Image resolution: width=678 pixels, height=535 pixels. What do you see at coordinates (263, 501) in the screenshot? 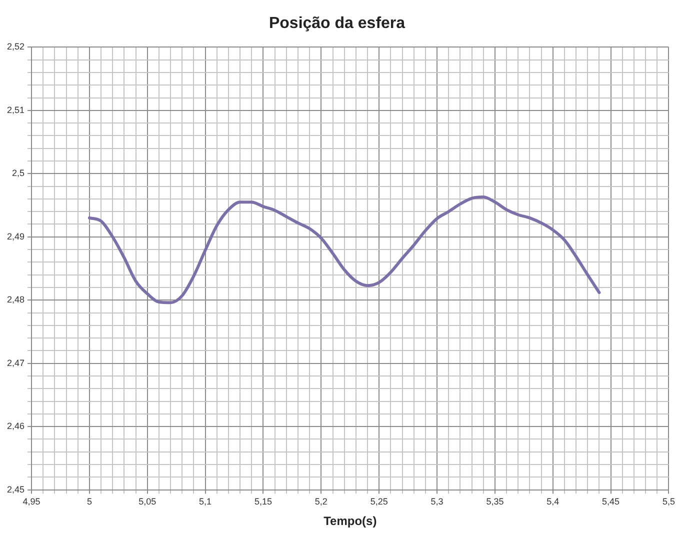
I see `x-tick-label: 5,15` at bounding box center [263, 501].